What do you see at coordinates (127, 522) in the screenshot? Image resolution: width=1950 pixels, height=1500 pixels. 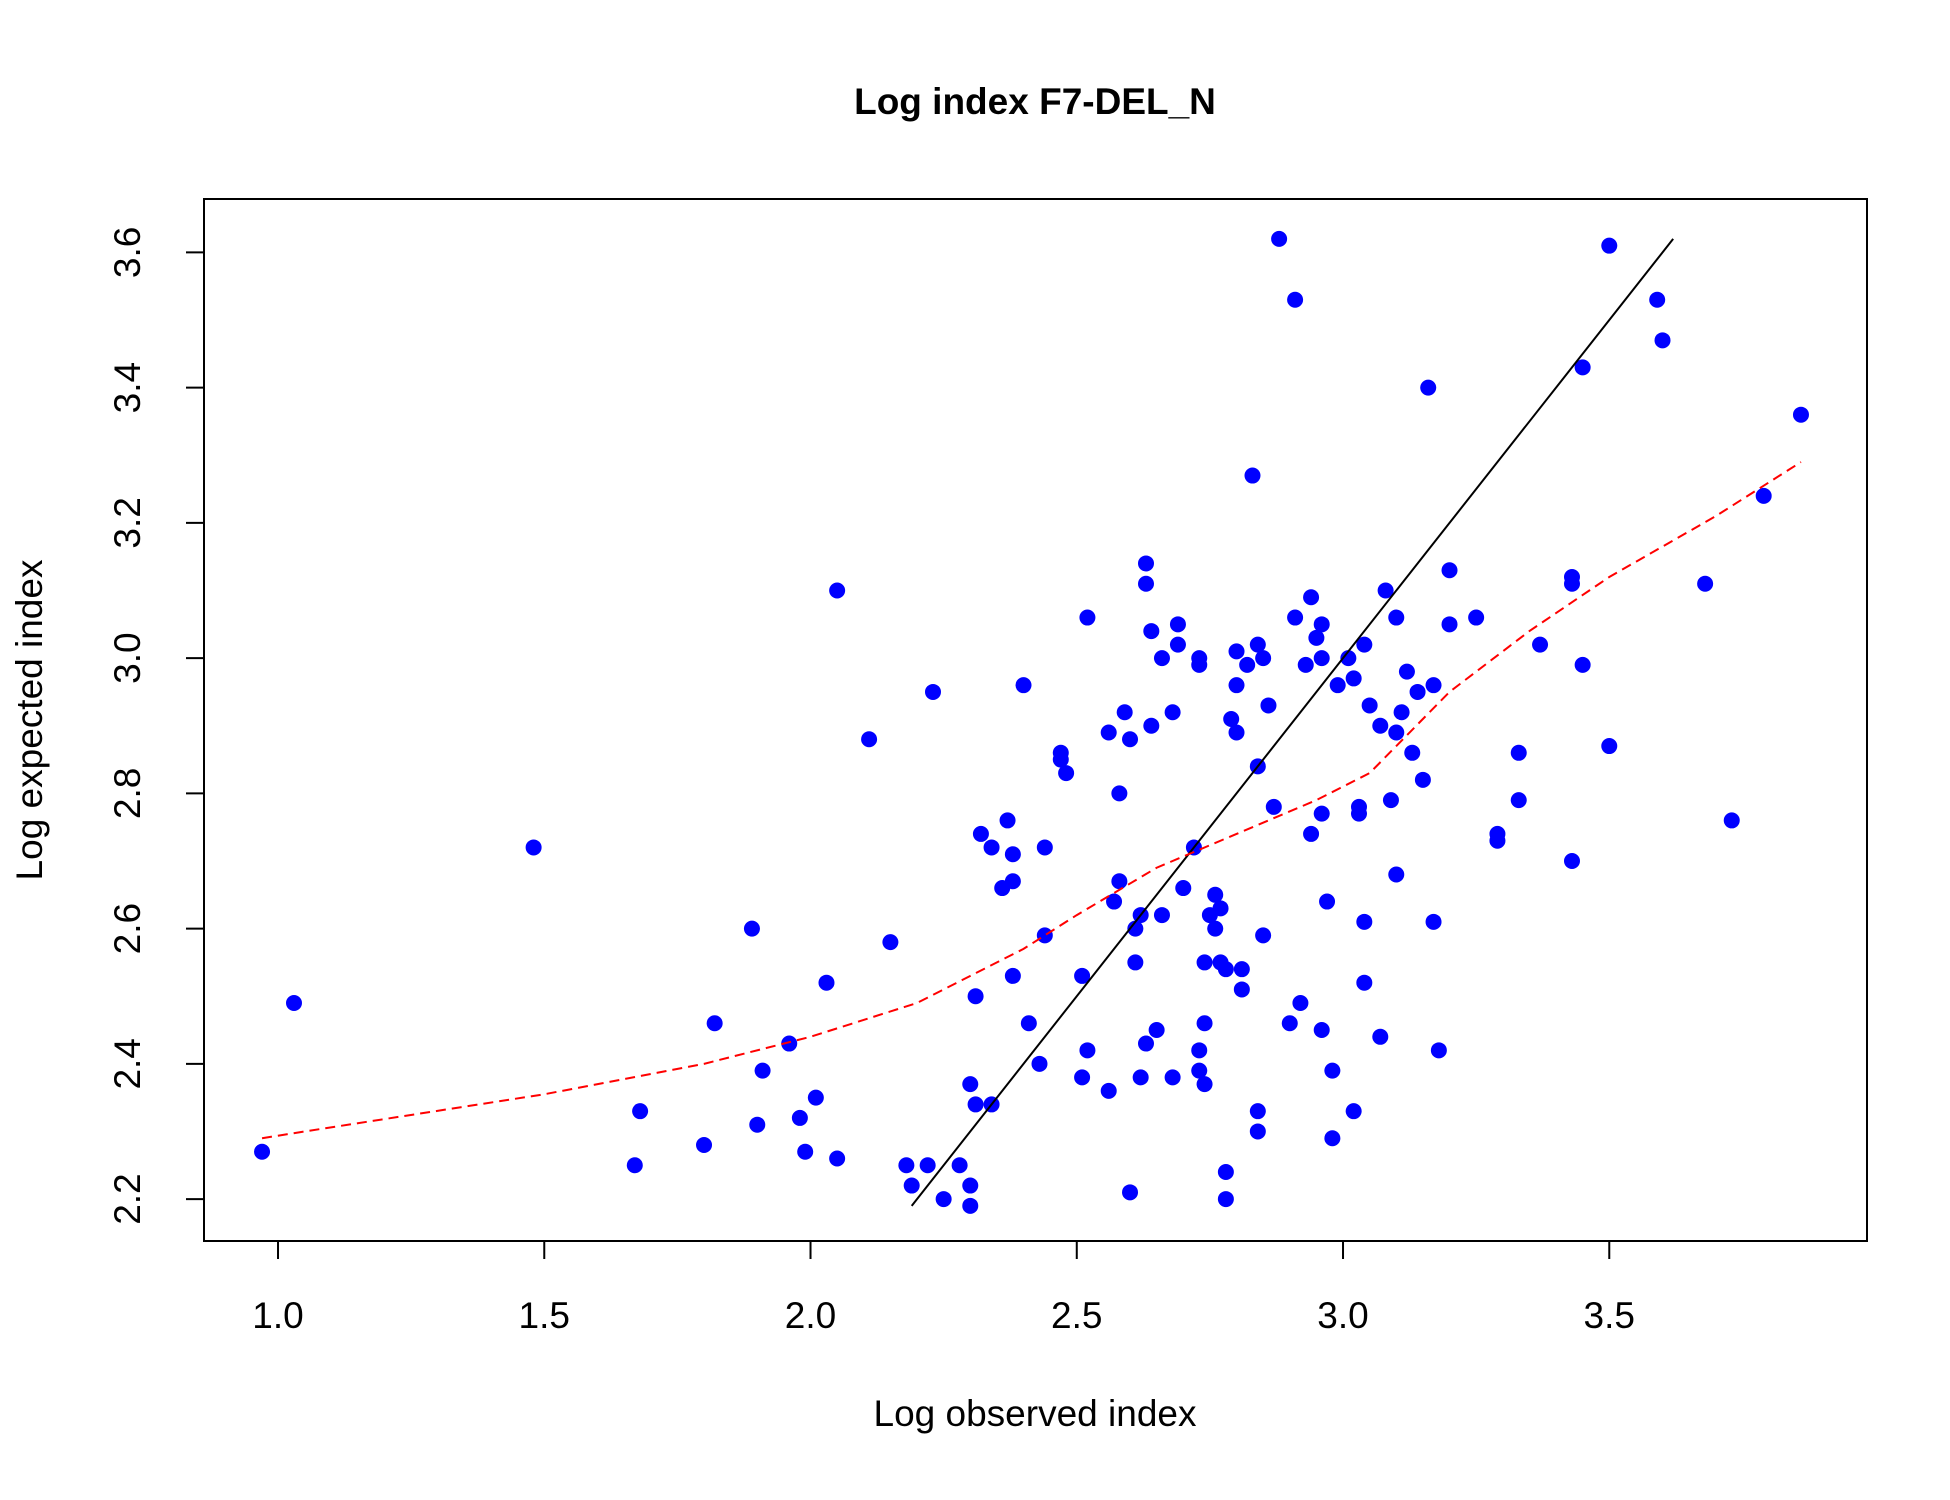 I see `y-tick-label: 3.2` at bounding box center [127, 522].